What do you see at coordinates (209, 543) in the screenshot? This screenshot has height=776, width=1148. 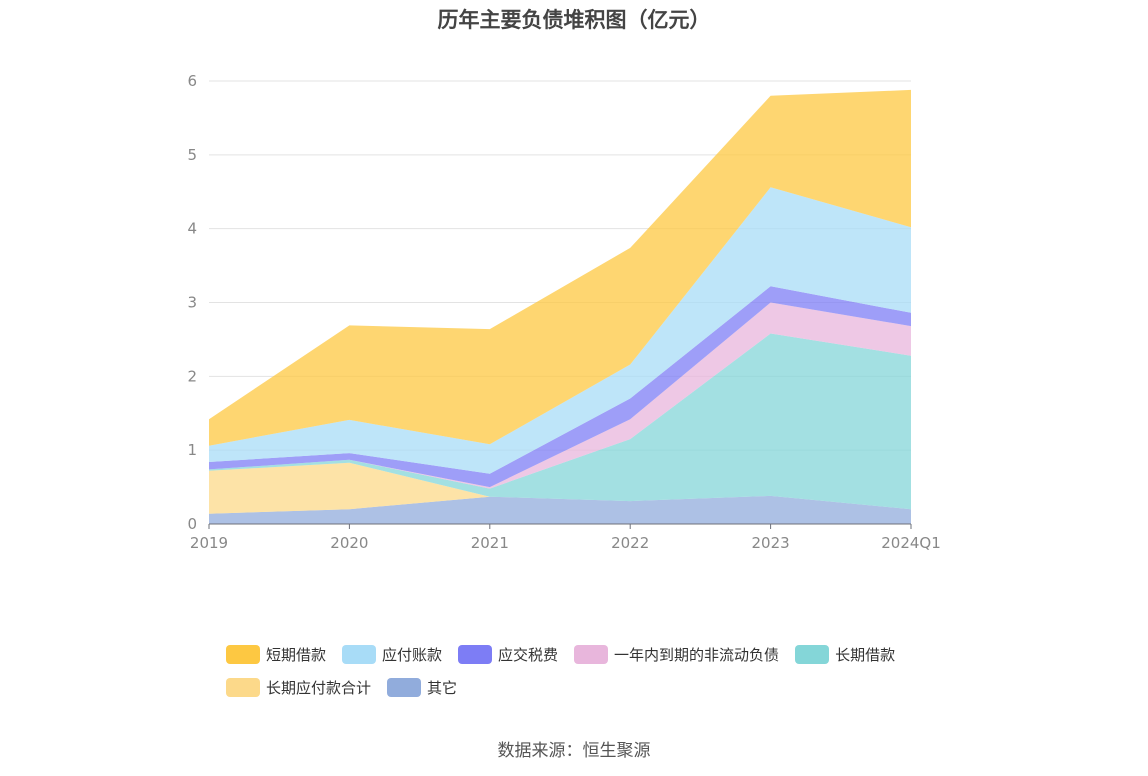 I see `x-tick-label: 2019` at bounding box center [209, 543].